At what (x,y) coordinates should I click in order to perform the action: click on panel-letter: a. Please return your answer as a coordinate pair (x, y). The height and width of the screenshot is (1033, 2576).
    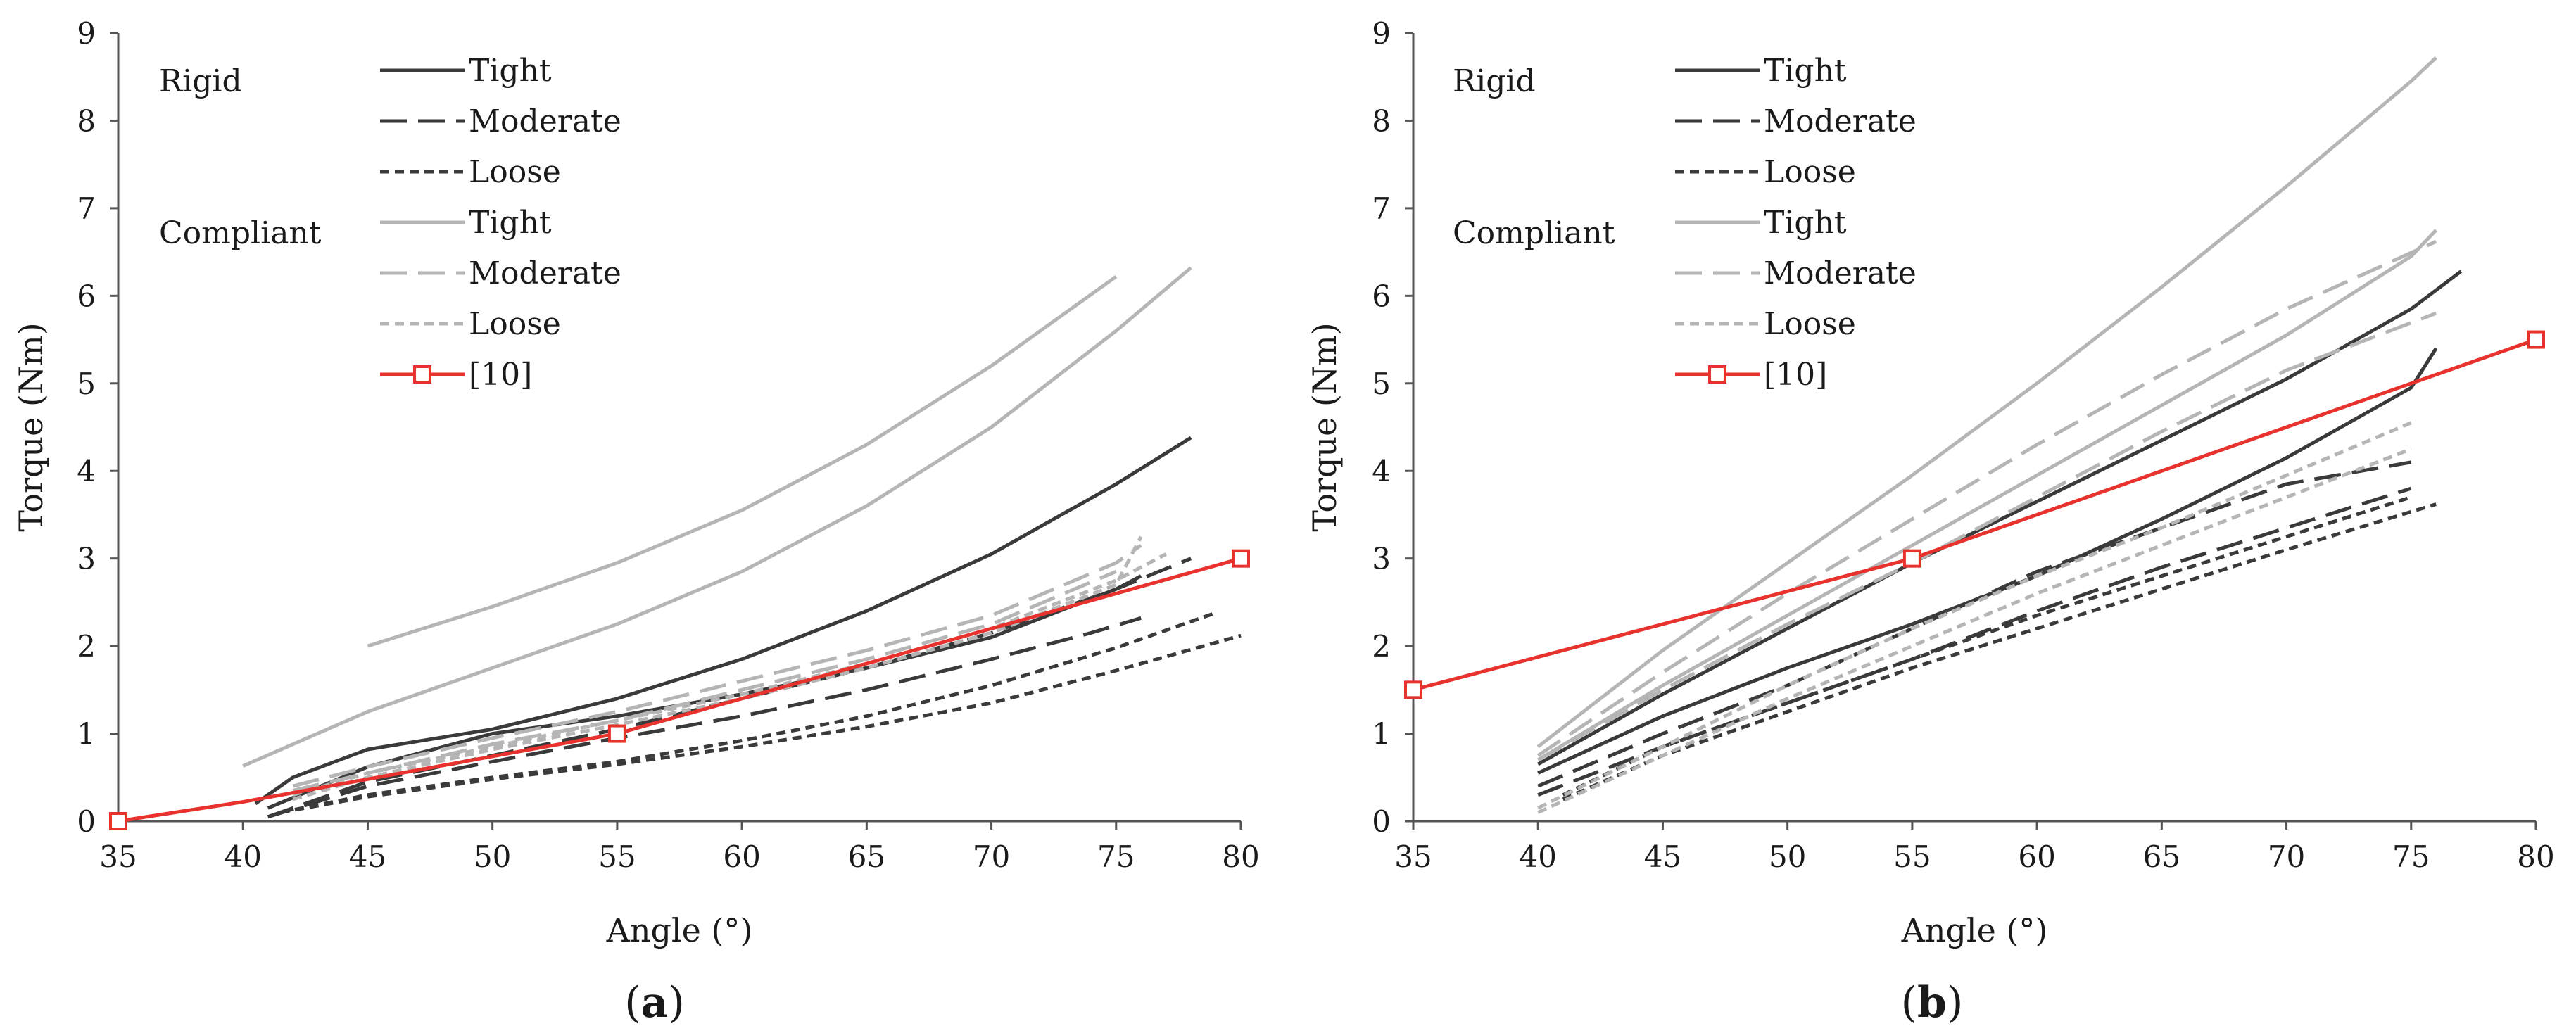
    Looking at the image, I should click on (655, 1002).